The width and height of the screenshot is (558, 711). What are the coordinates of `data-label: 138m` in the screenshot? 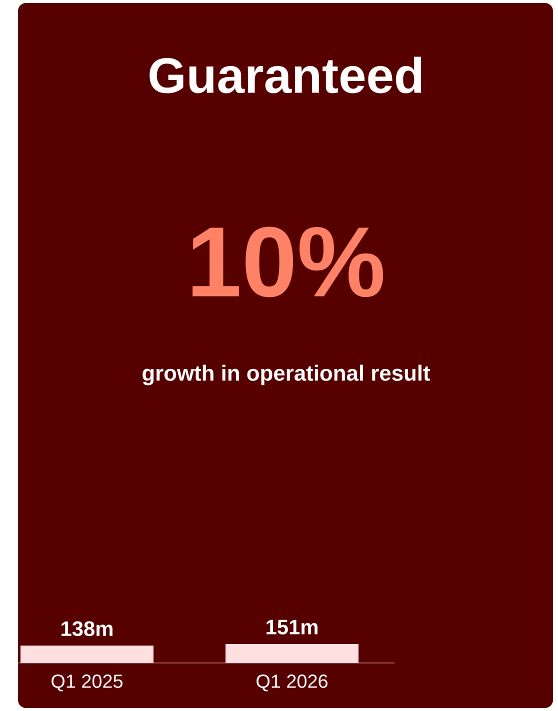 It's located at (87, 628).